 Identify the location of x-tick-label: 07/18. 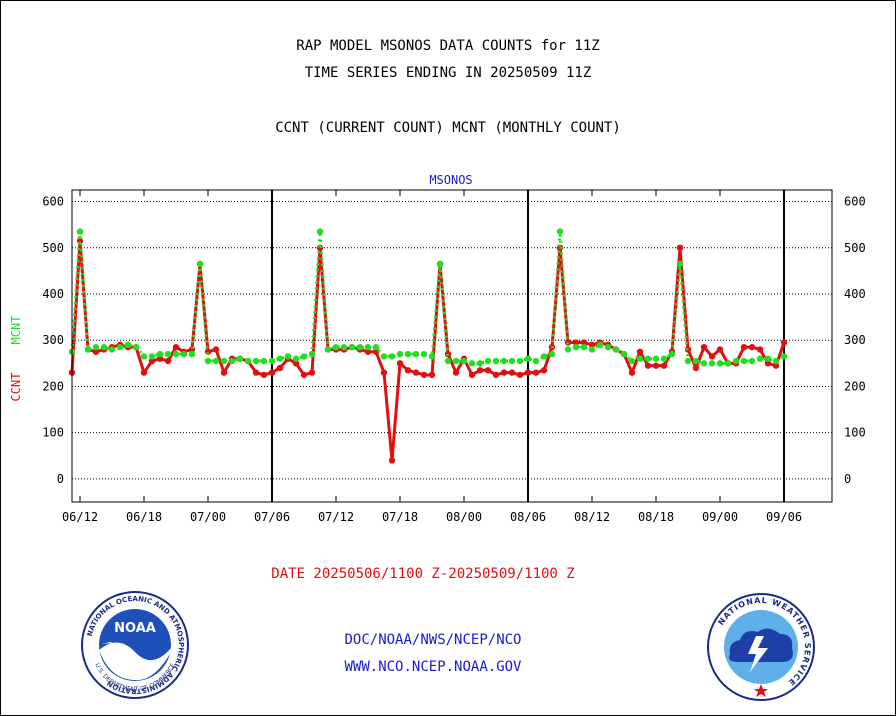
(400, 517).